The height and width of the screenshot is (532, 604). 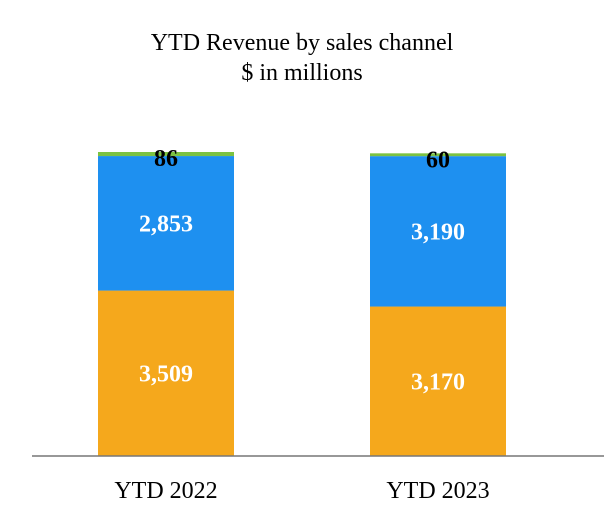 I want to click on chart-subtitle: $ in millions, so click(x=301, y=73).